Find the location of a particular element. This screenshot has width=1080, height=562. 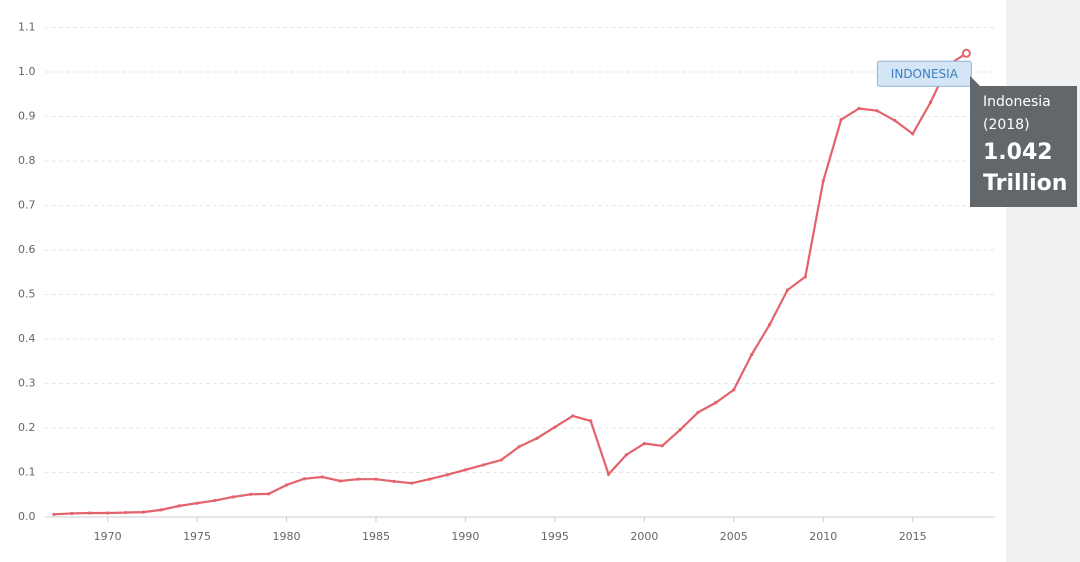

tooltip-period: (2018) is located at coordinates (1006, 125).